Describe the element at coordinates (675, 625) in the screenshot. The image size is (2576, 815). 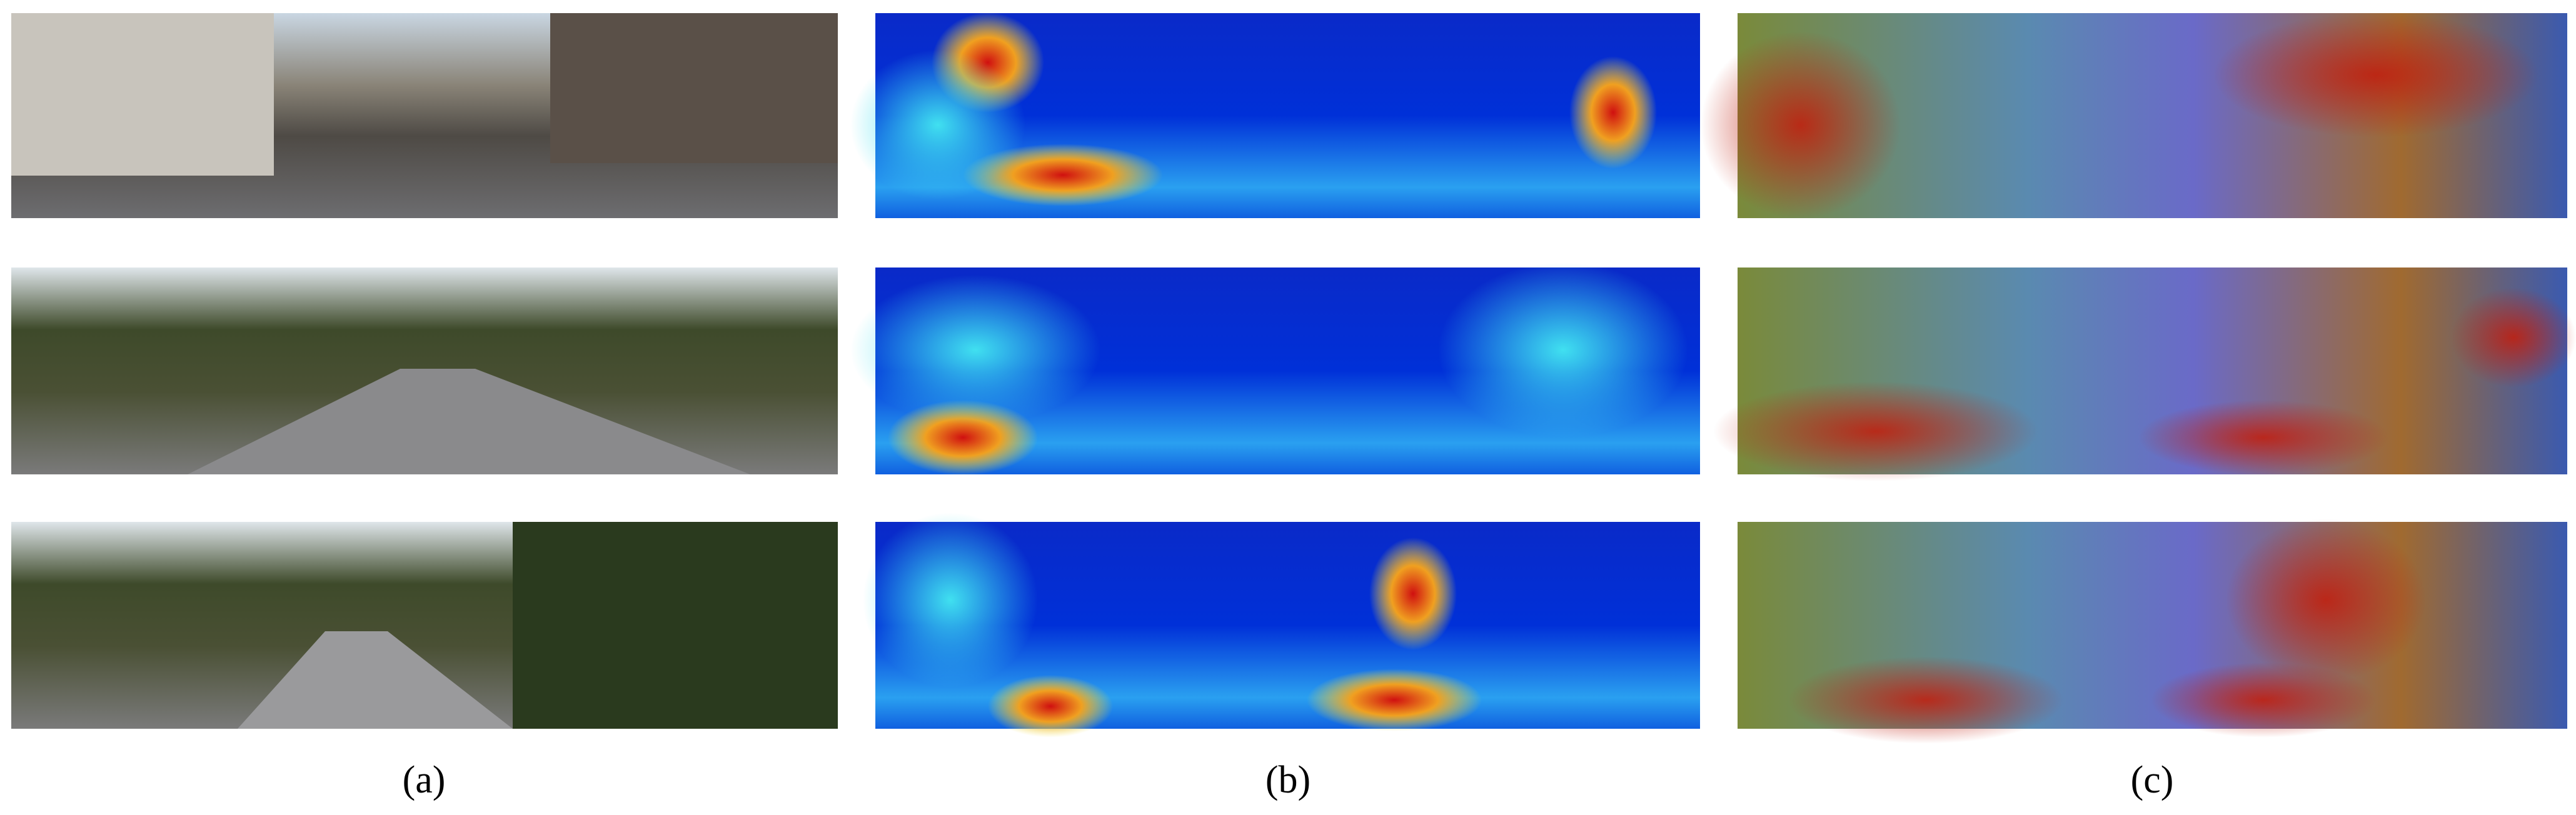
I see `trees` at that location.